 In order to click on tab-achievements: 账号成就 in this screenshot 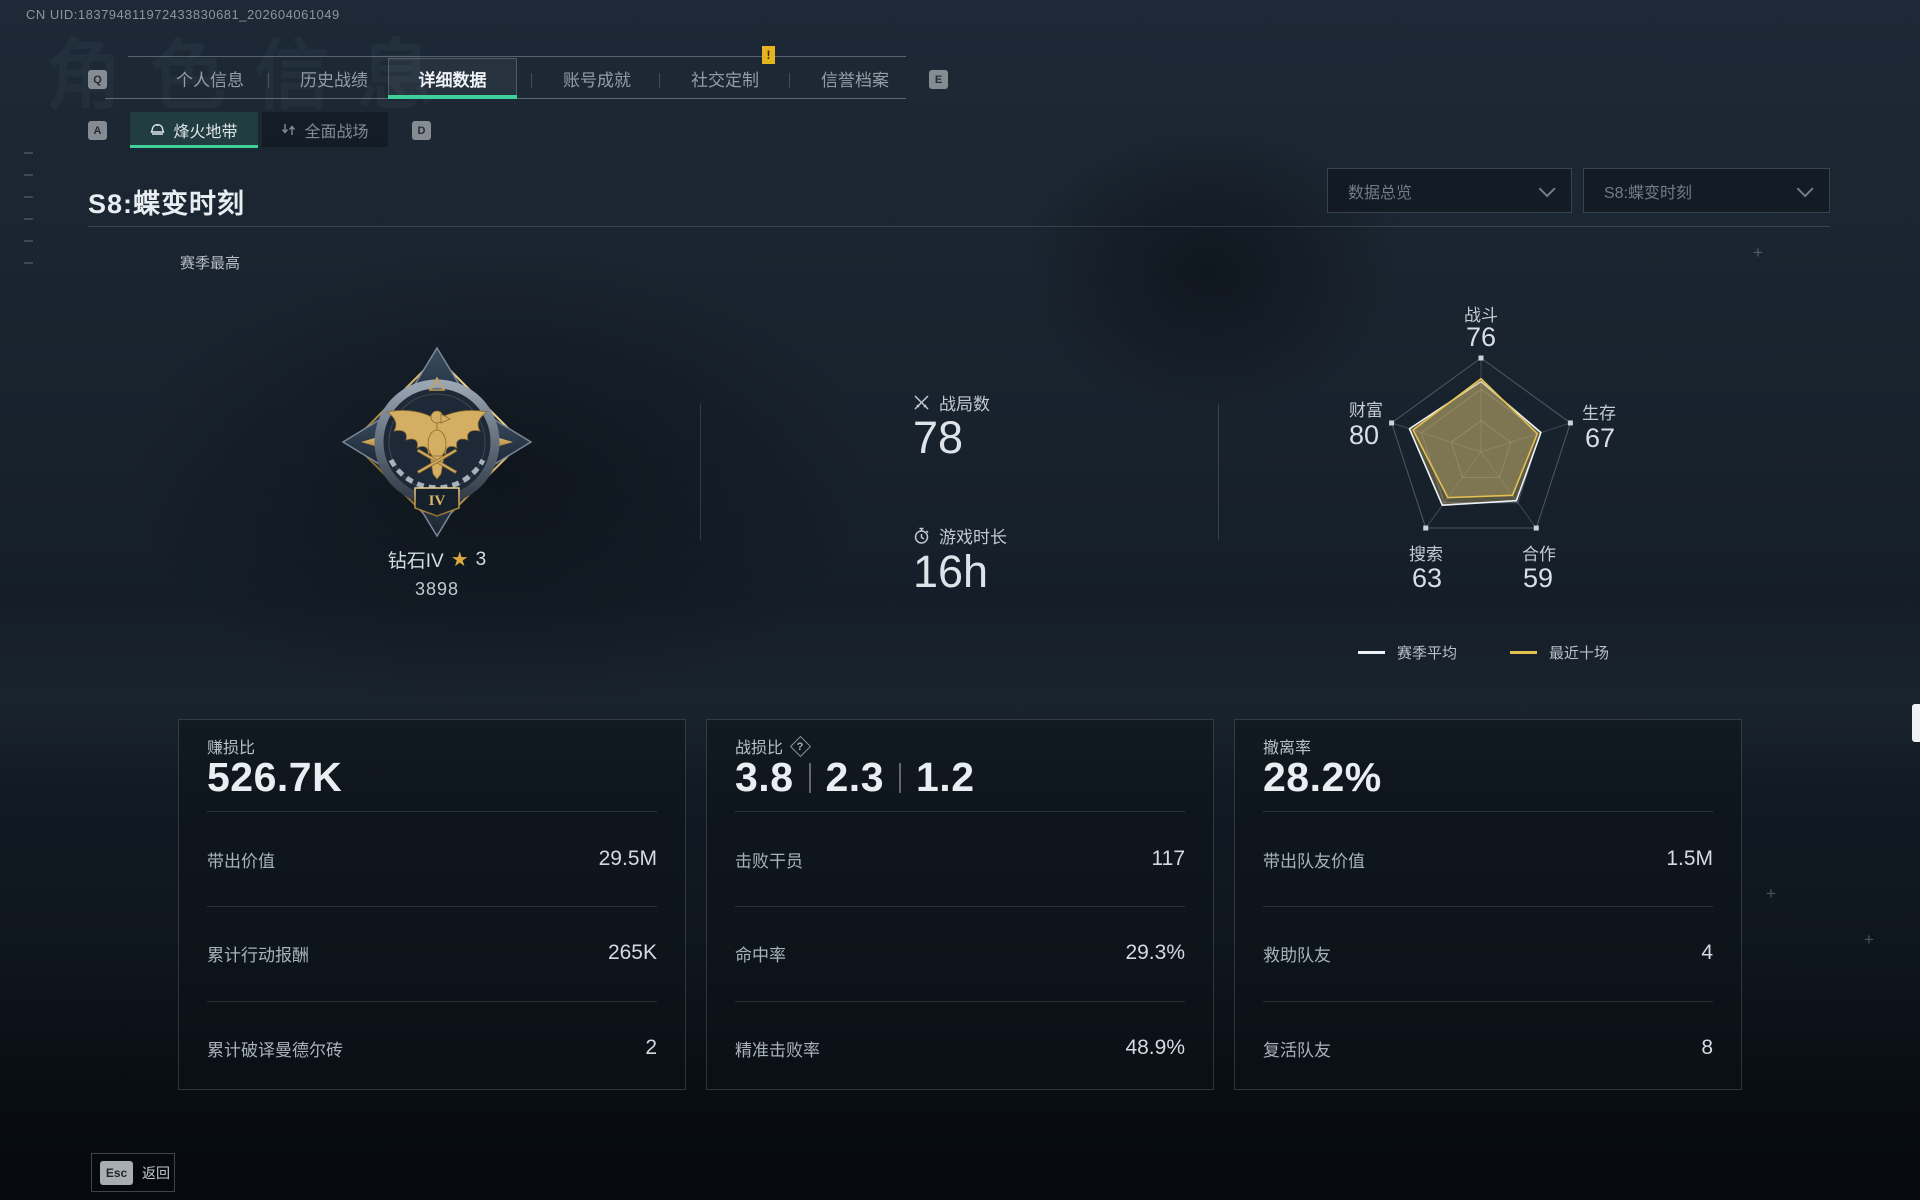, I will do `click(597, 80)`.